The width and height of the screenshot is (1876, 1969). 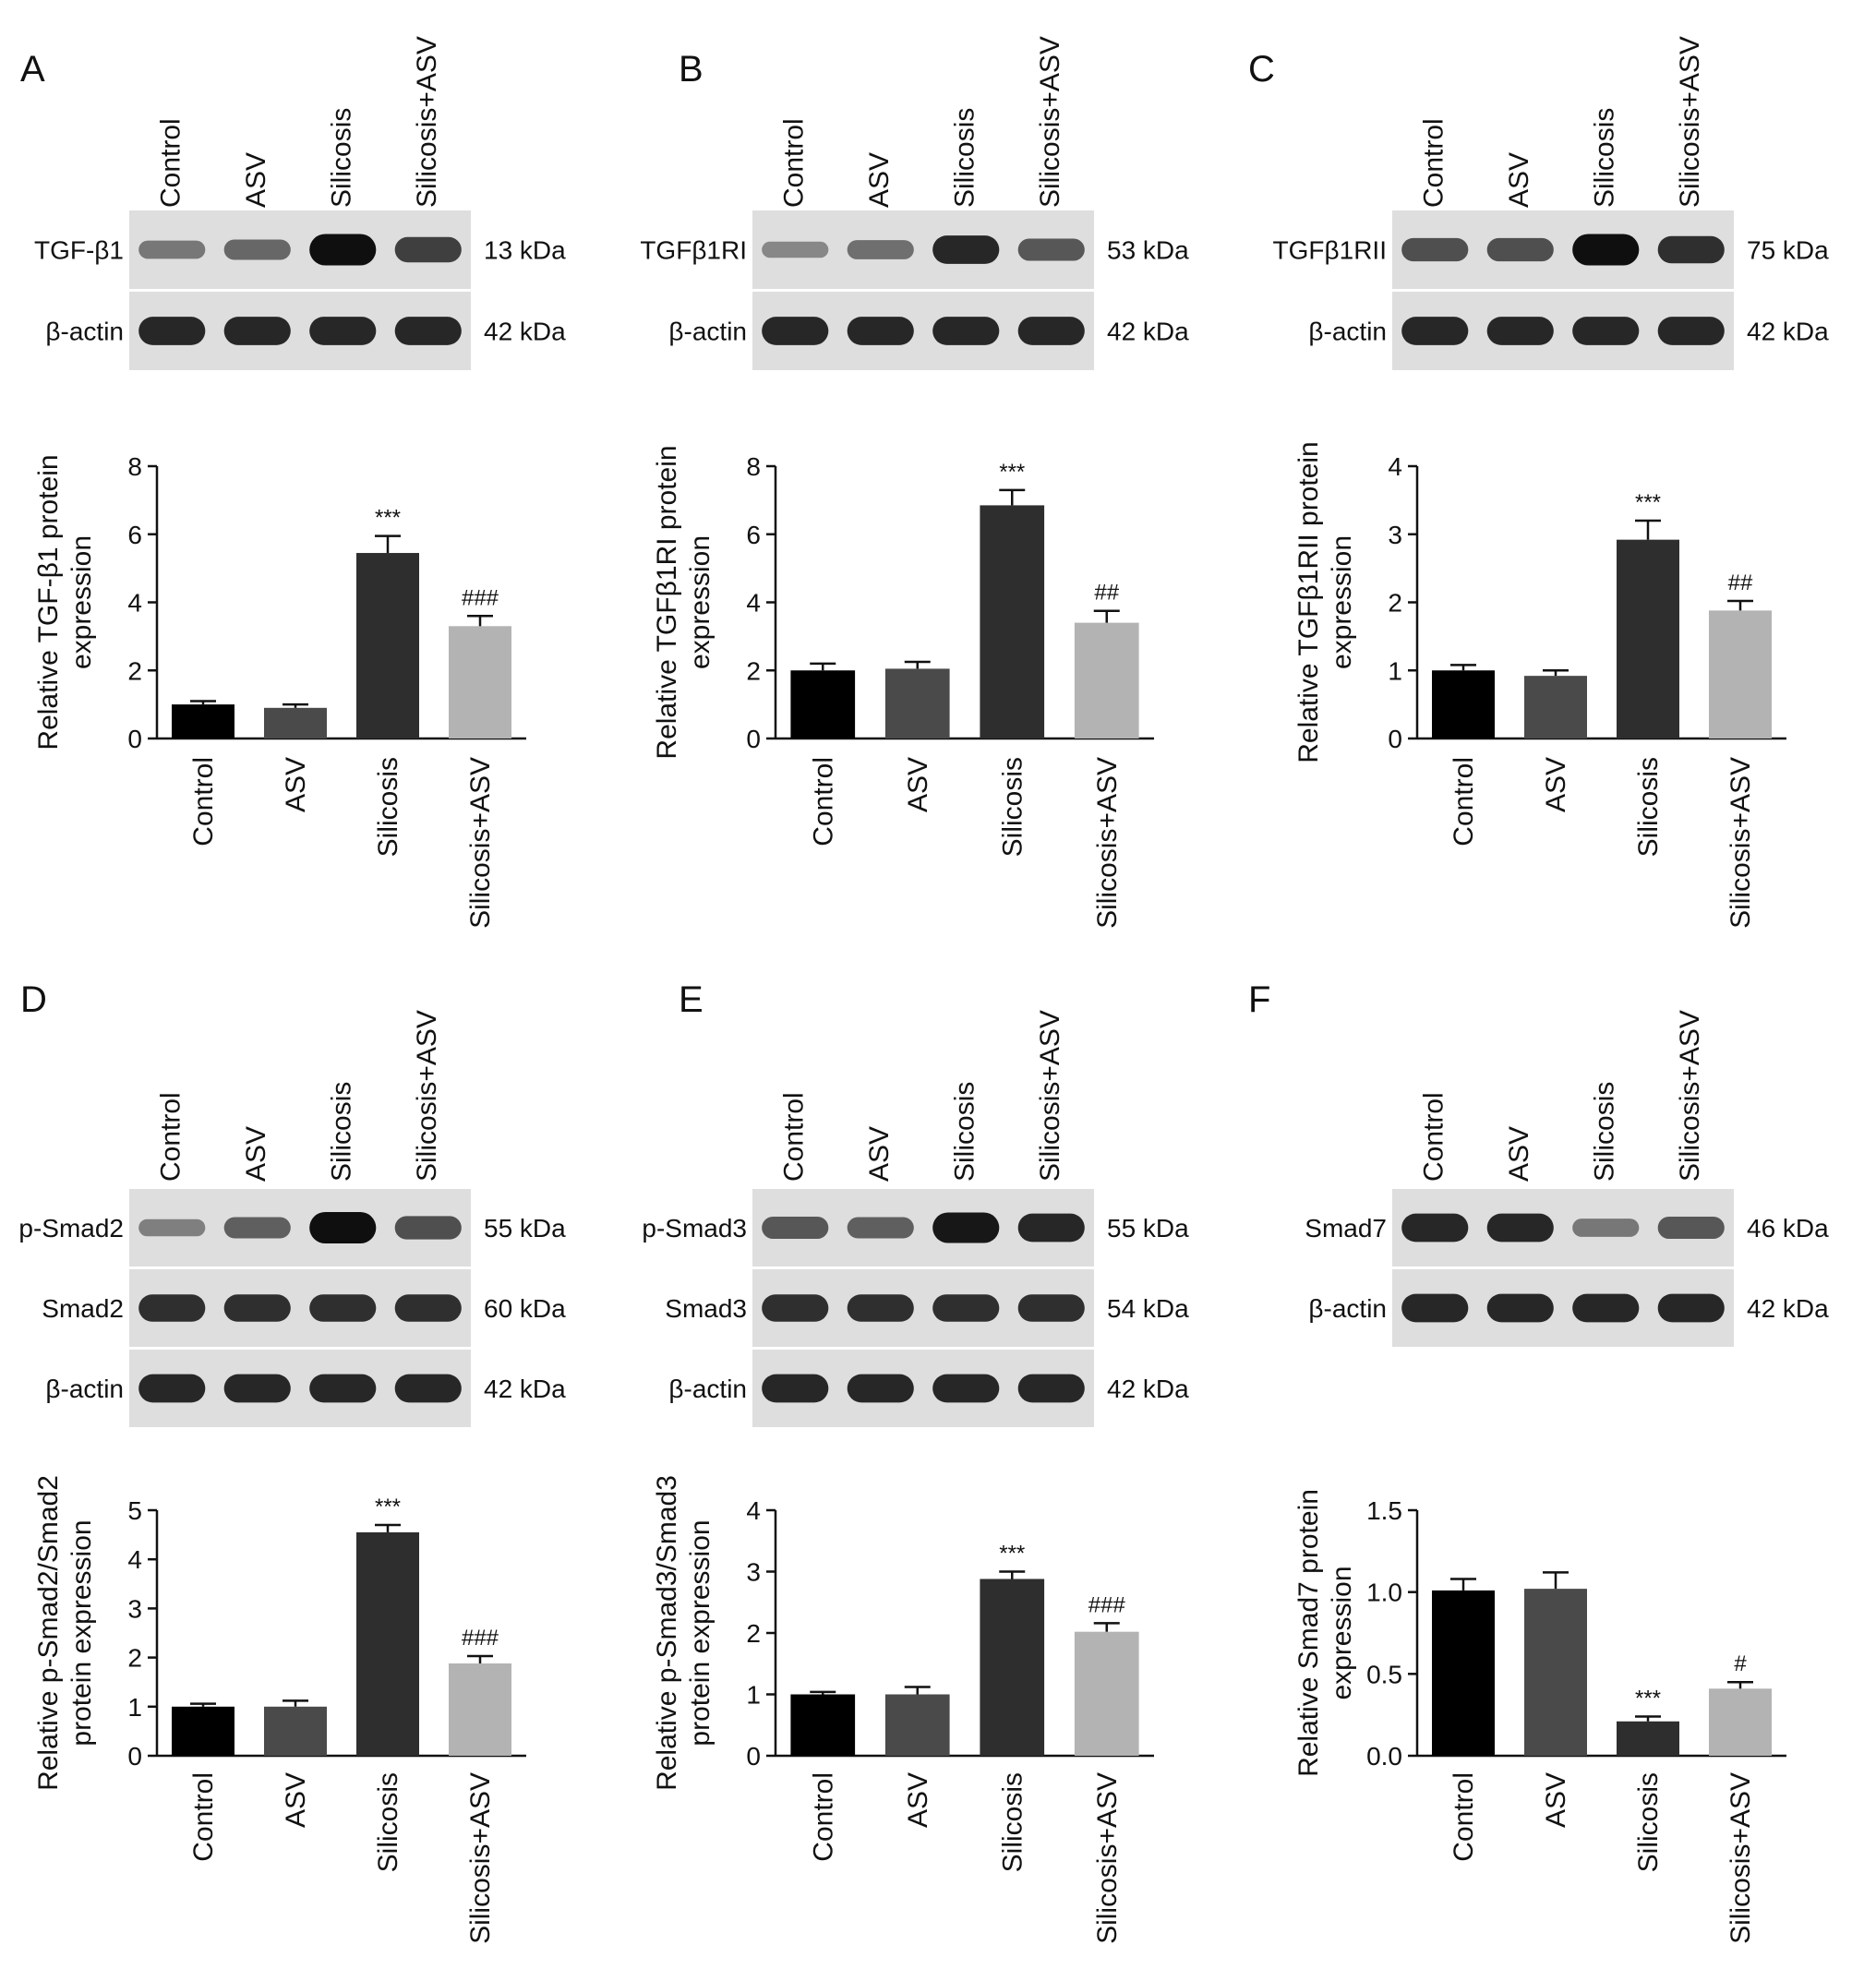 What do you see at coordinates (48, 1633) in the screenshot?
I see `y-axis-label: Relative p-Smad2/Smad2` at bounding box center [48, 1633].